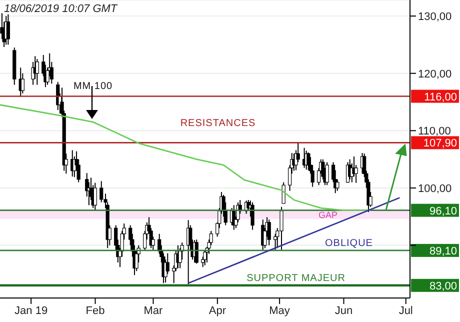  I want to click on band-label: GAP, so click(328, 215).